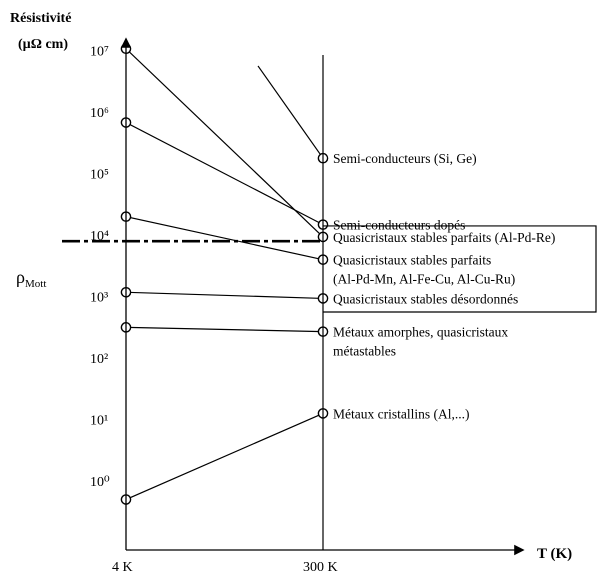 This screenshot has width=598, height=573. What do you see at coordinates (399, 225) in the screenshot?
I see `series-label-1: Semi-conducteurs dopés` at bounding box center [399, 225].